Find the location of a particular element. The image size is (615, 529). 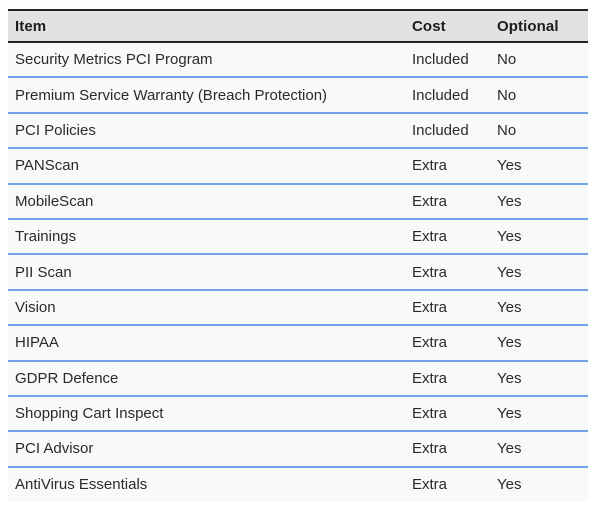

table-row: AntiVirus Essentials Extra Yes is located at coordinates (298, 484).